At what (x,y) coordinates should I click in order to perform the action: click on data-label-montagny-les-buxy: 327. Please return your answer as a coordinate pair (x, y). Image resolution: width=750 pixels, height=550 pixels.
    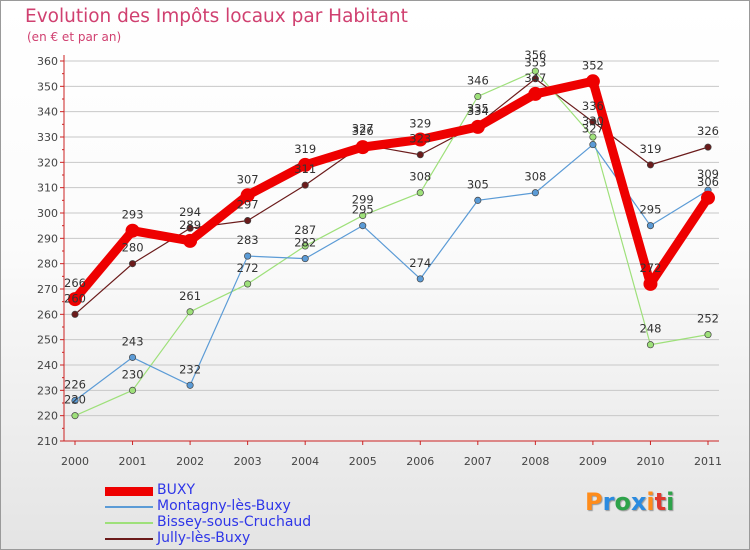
    Looking at the image, I should click on (593, 129).